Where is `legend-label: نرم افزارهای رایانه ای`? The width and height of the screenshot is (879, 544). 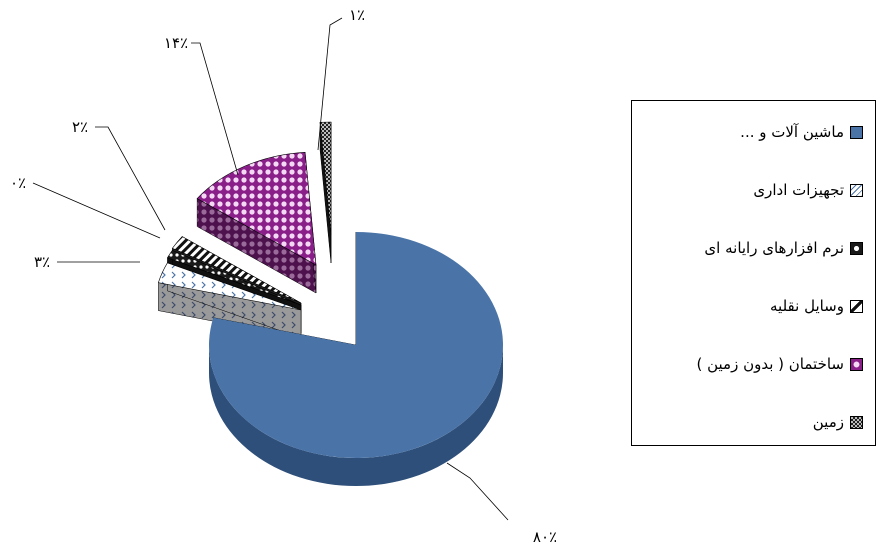 legend-label: نرم افزارهای رایانه ای is located at coordinates (774, 248).